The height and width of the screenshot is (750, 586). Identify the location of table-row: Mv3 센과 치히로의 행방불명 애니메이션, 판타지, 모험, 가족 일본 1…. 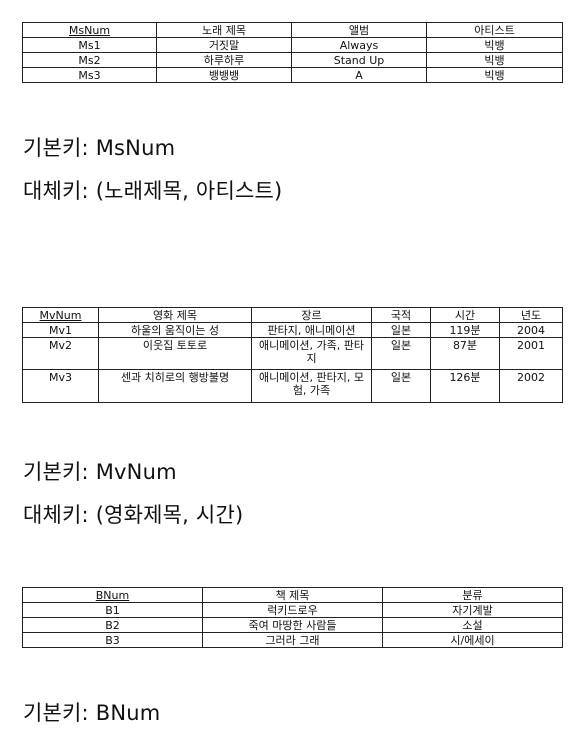
(292, 386).